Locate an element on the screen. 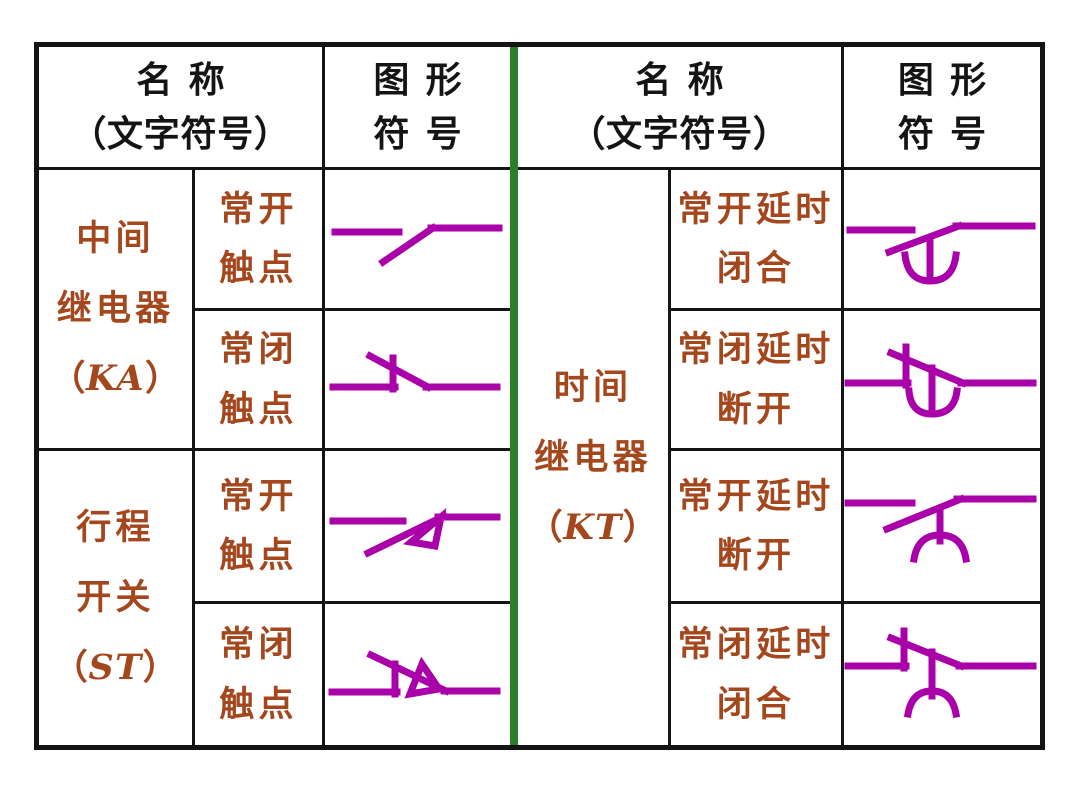 The height and width of the screenshot is (810, 1080). contact-type-label: 常闭延时 闭合 is located at coordinates (756, 674).